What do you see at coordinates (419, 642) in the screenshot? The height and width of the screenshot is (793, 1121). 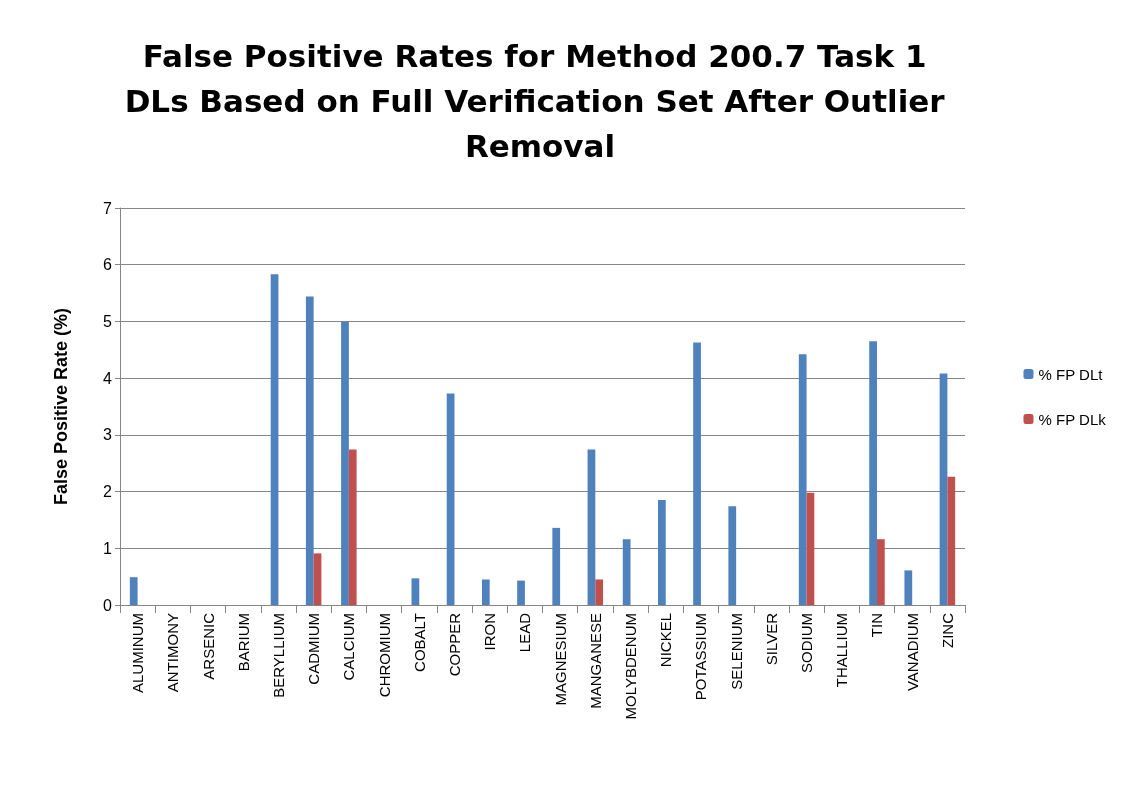 I see `x-tick-label: COBALT` at bounding box center [419, 642].